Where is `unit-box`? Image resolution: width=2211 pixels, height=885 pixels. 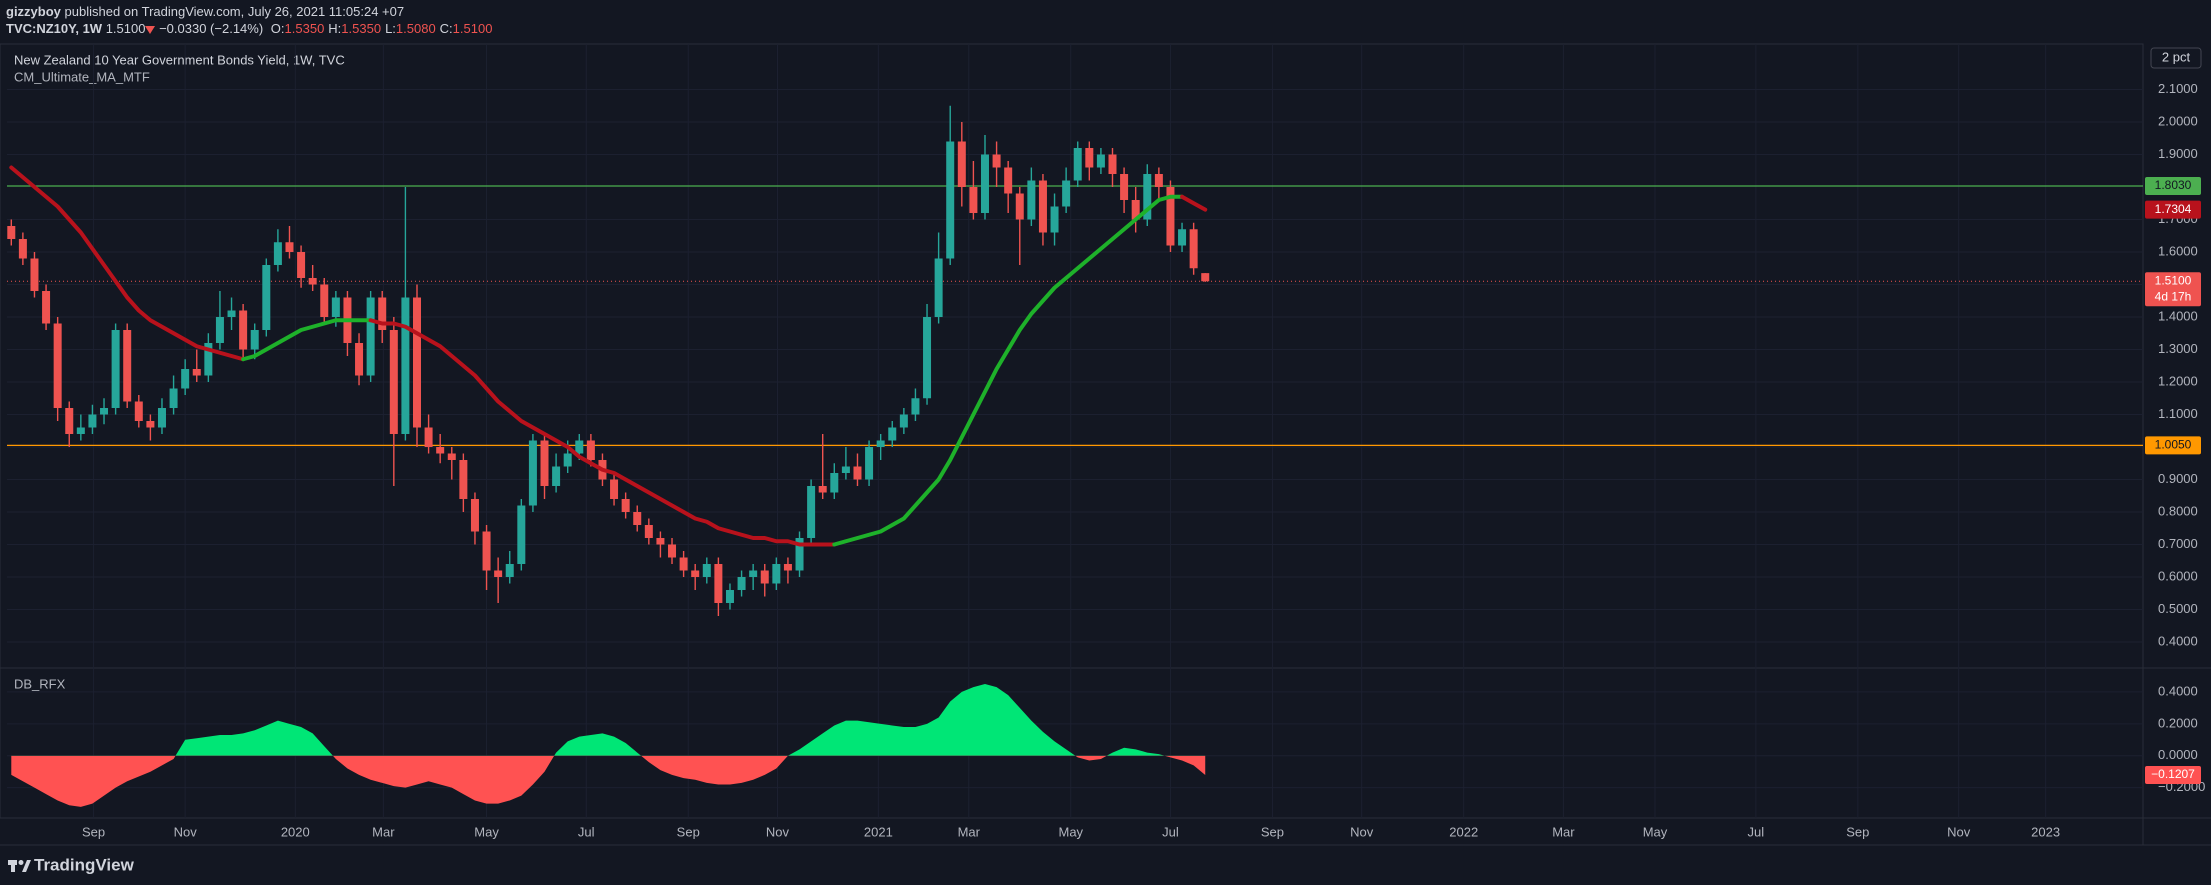 unit-box is located at coordinates (2176, 58).